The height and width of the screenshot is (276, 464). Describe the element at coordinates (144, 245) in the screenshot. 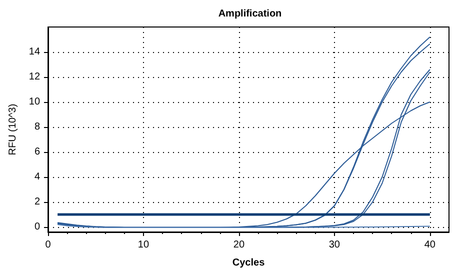

I see `x-tick-label: 10` at that location.